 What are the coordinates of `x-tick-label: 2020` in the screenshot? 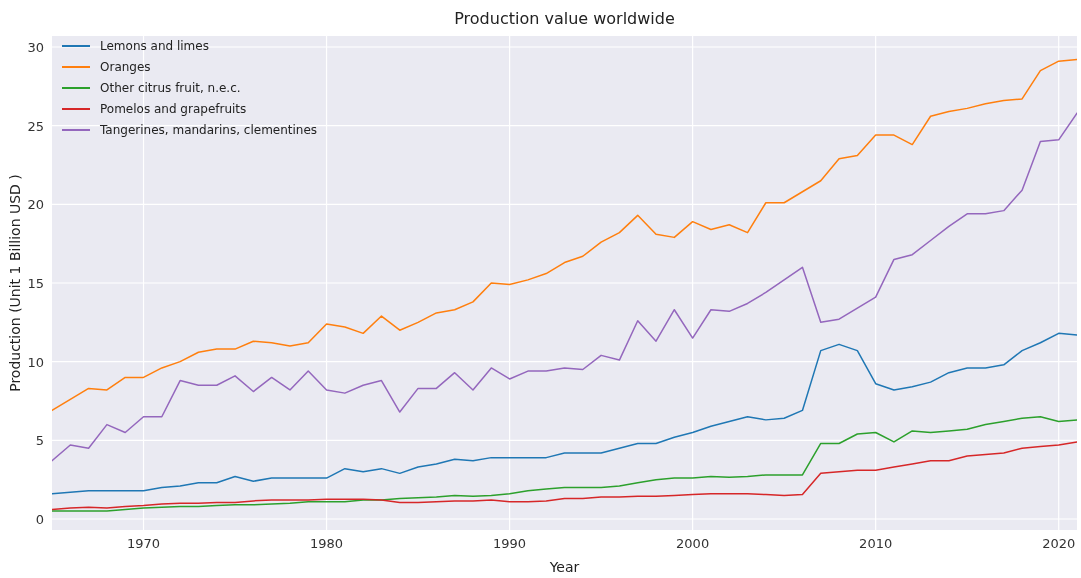 It's located at (1059, 543).